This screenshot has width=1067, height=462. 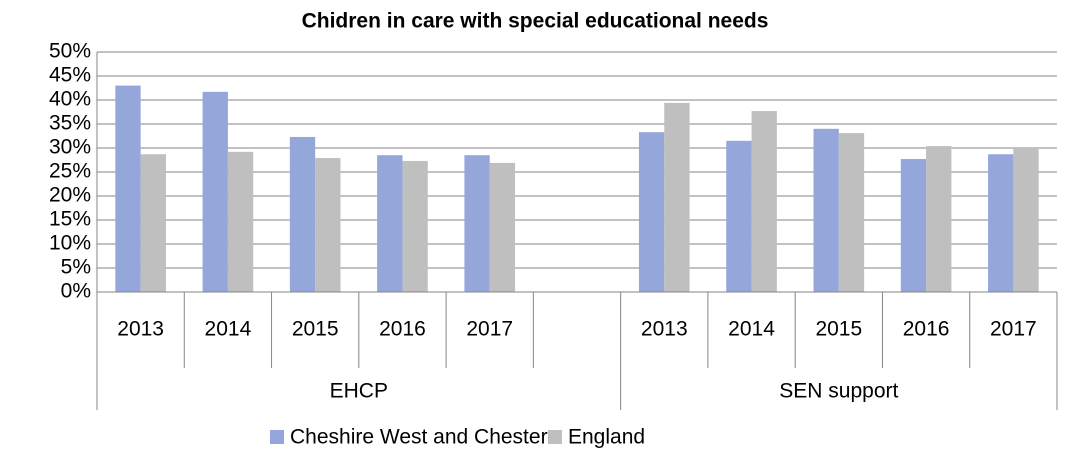 What do you see at coordinates (70, 99) in the screenshot?
I see `y-tick-label: 40%` at bounding box center [70, 99].